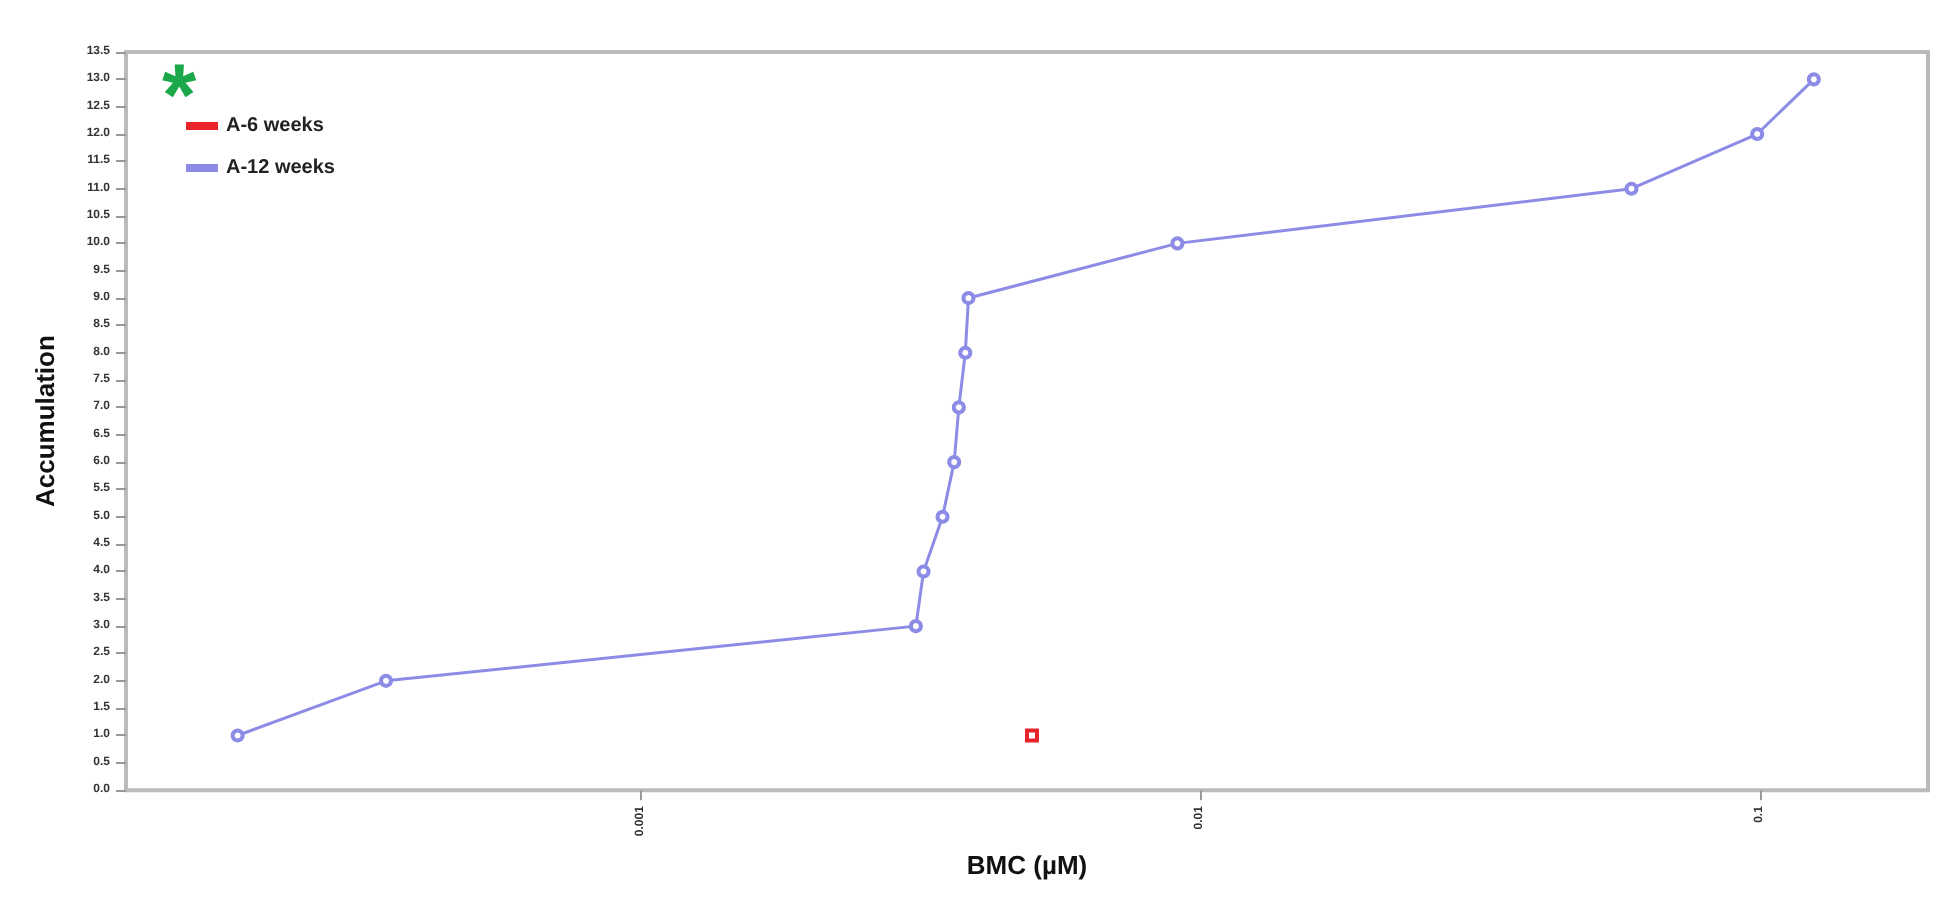 The height and width of the screenshot is (904, 1960). Describe the element at coordinates (275, 126) in the screenshot. I see `legend-label: A-6 weeks` at that location.